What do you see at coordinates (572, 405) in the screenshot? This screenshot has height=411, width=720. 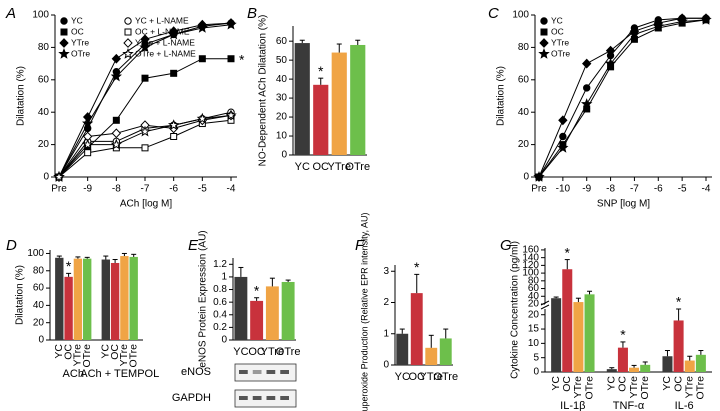 I see `group-label: IL-1β` at bounding box center [572, 405].